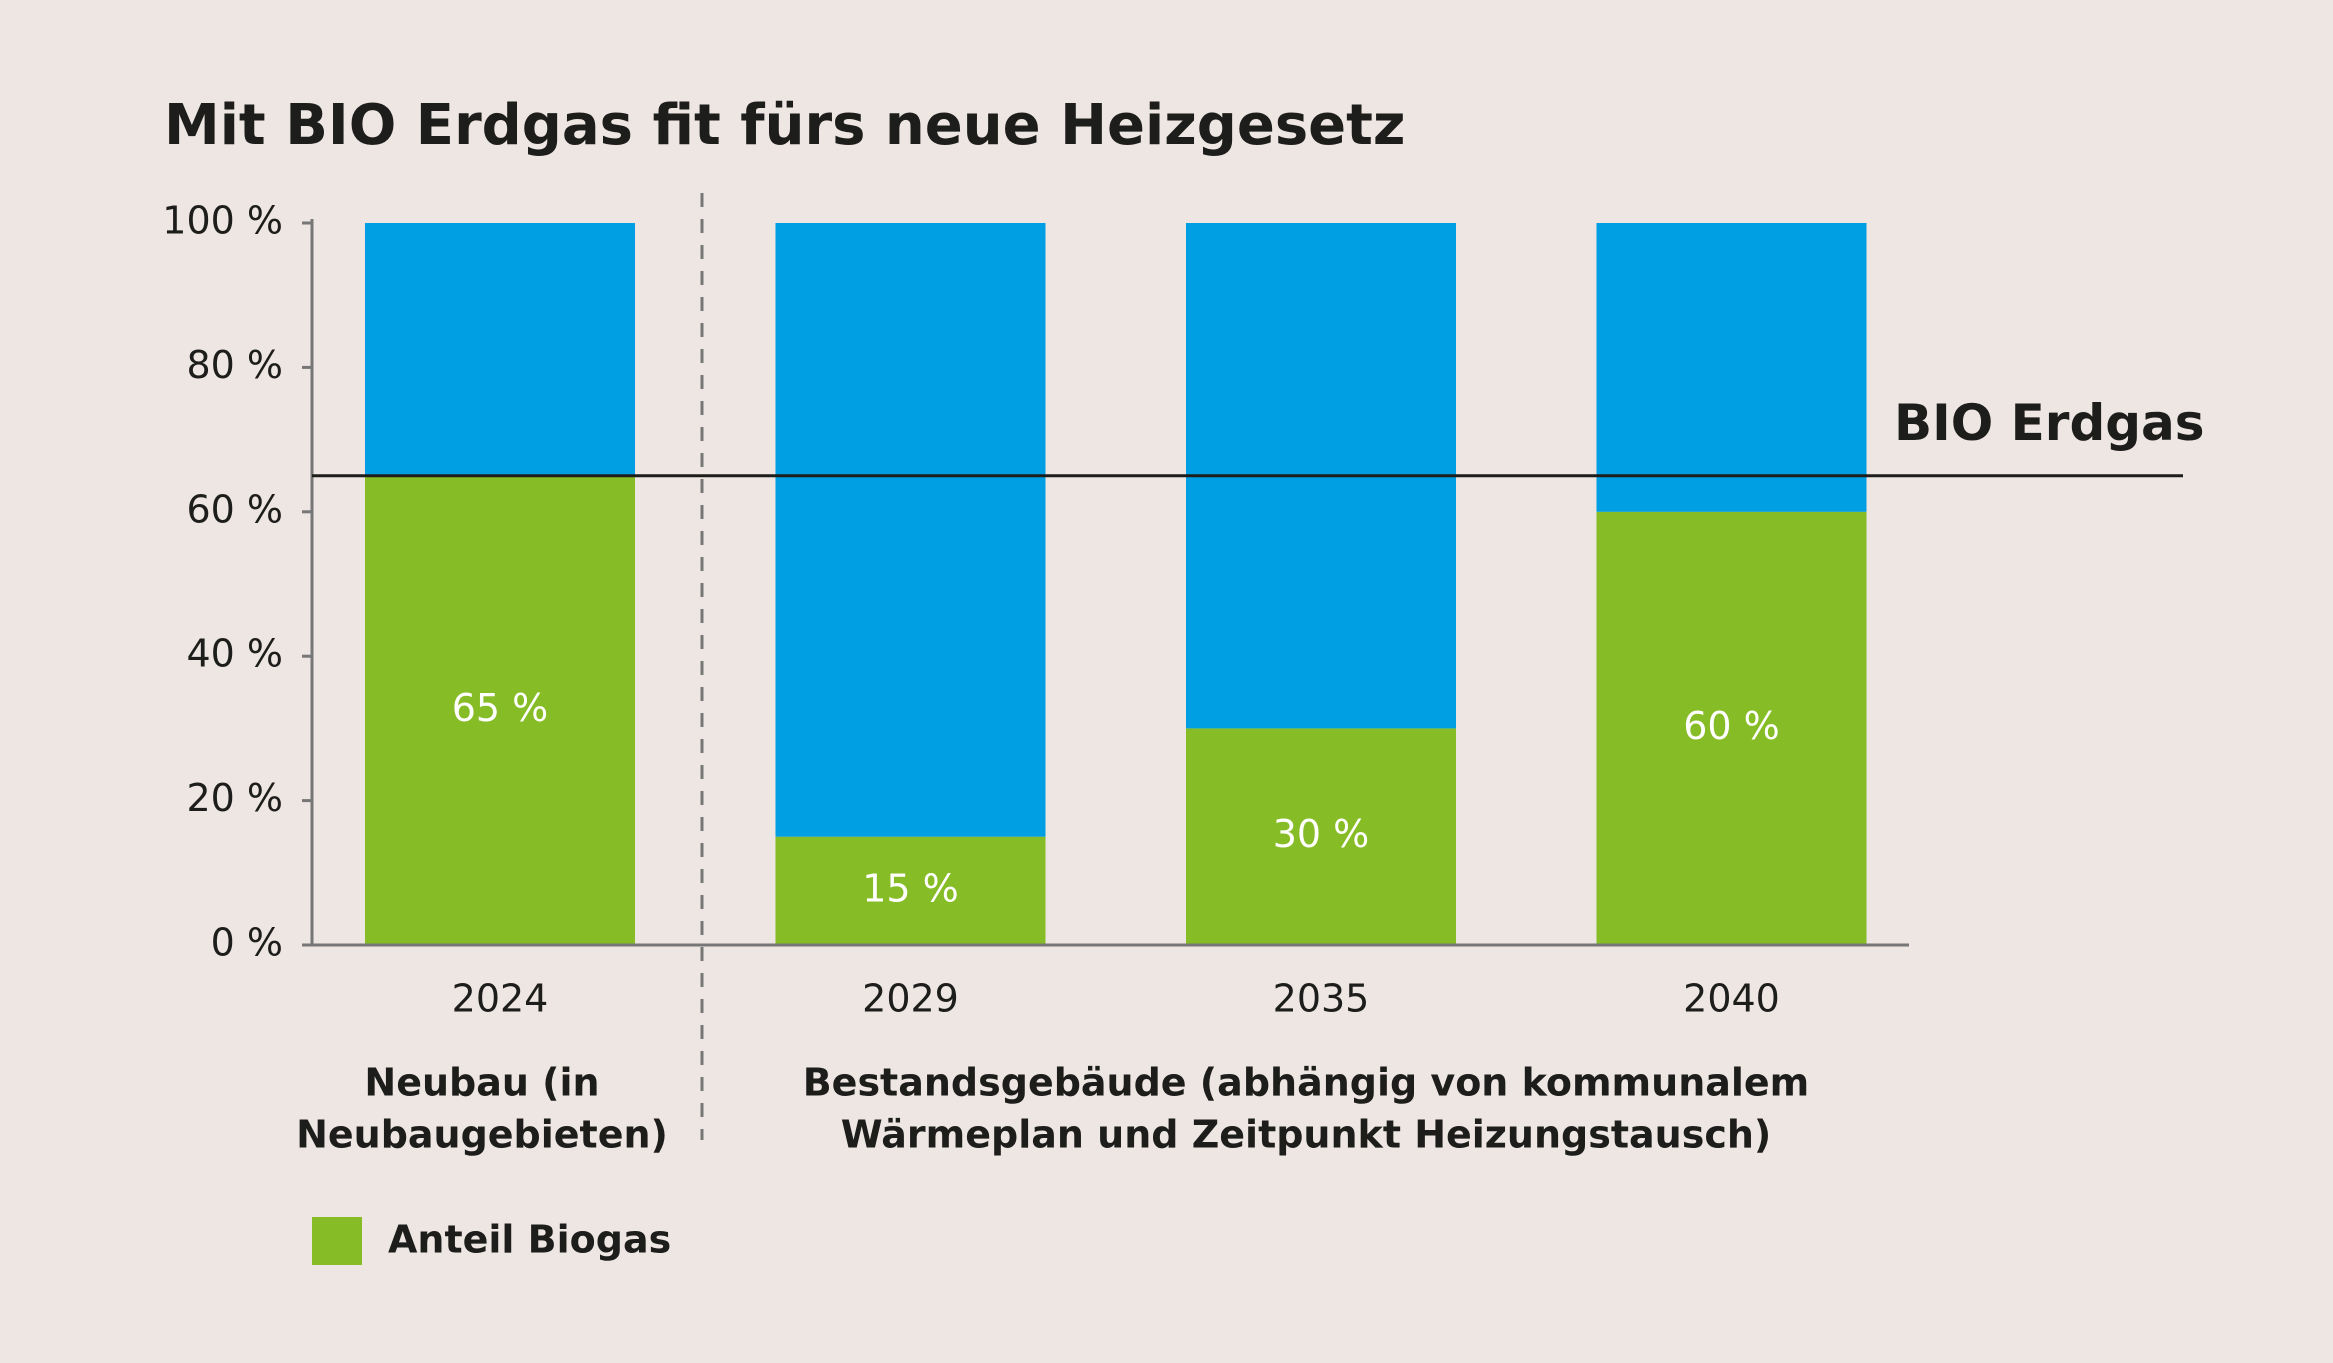  What do you see at coordinates (1321, 999) in the screenshot?
I see `x-tick-label: 2035` at bounding box center [1321, 999].